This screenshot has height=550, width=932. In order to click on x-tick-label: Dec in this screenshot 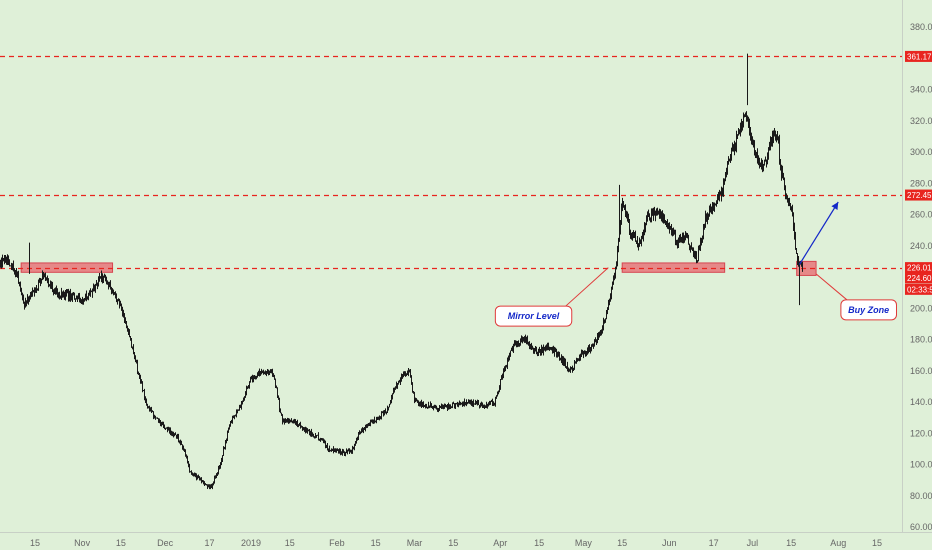, I will do `click(165, 543)`.